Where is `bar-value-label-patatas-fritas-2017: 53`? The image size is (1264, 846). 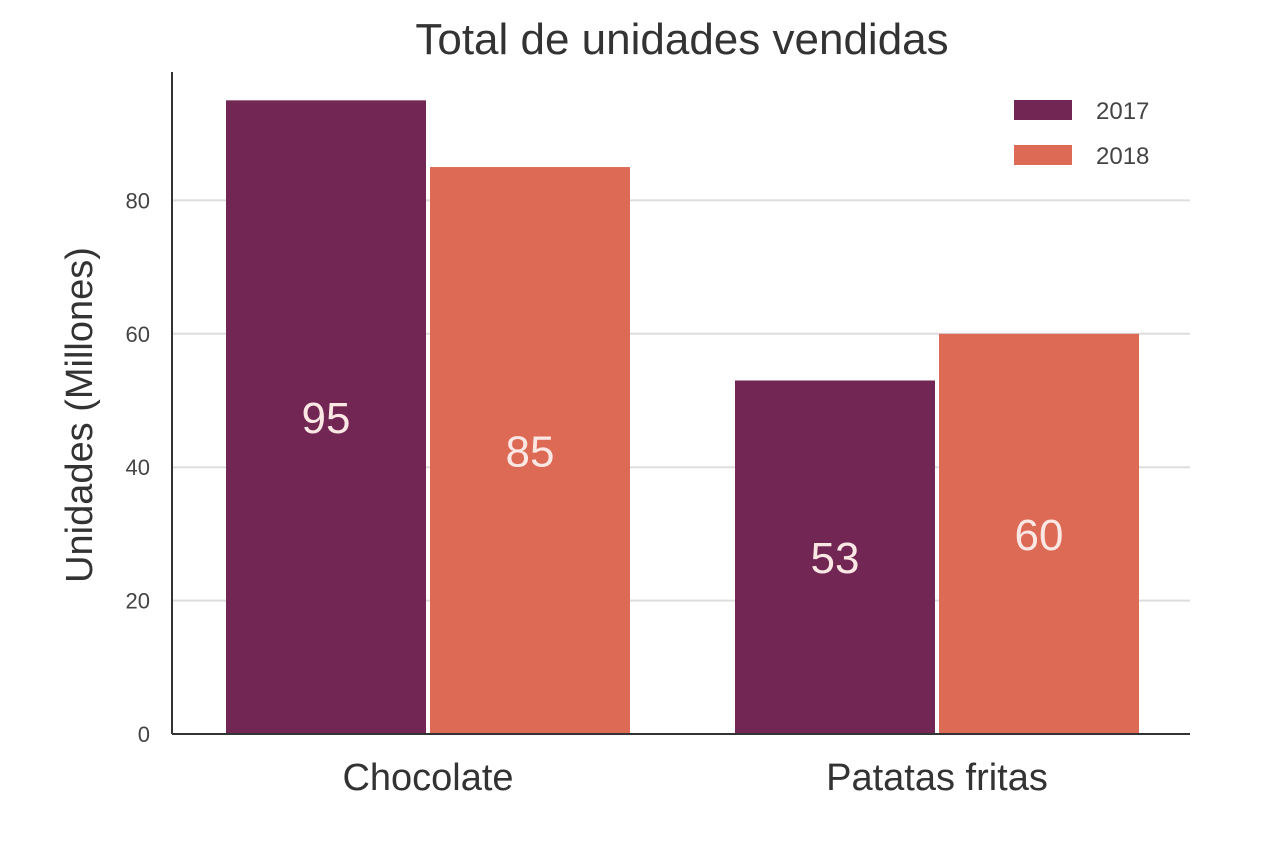 bar-value-label-patatas-fritas-2017: 53 is located at coordinates (835, 558).